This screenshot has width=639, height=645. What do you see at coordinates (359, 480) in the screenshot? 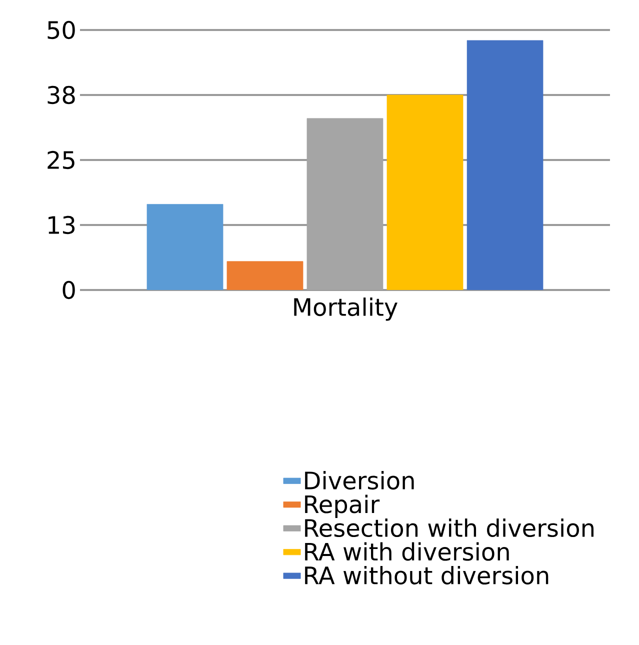
I see `legend-label: Diversion` at bounding box center [359, 480].